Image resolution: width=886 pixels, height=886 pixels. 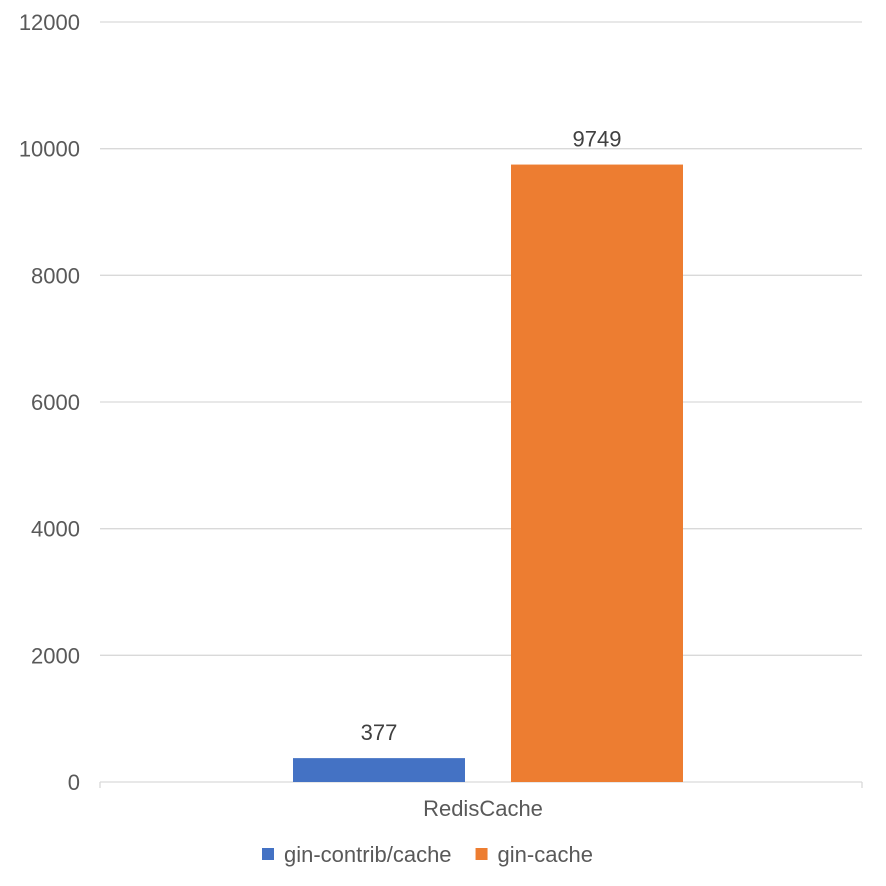 What do you see at coordinates (545, 854) in the screenshot?
I see `legend-label: gin-cache` at bounding box center [545, 854].